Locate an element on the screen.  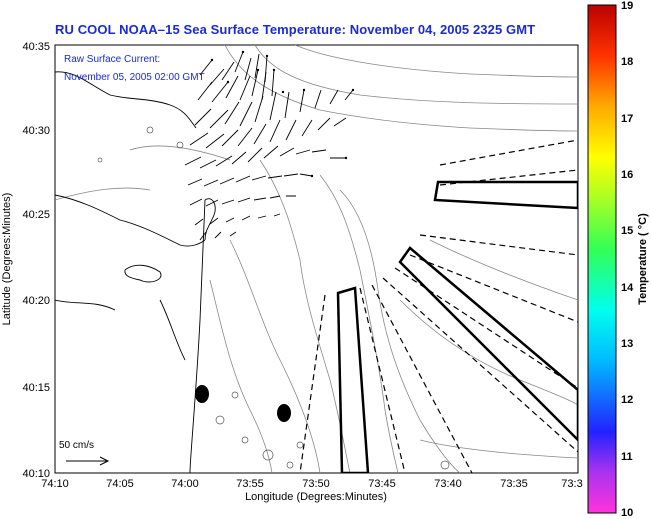
colorbar-tick: 16 is located at coordinates (627, 175).